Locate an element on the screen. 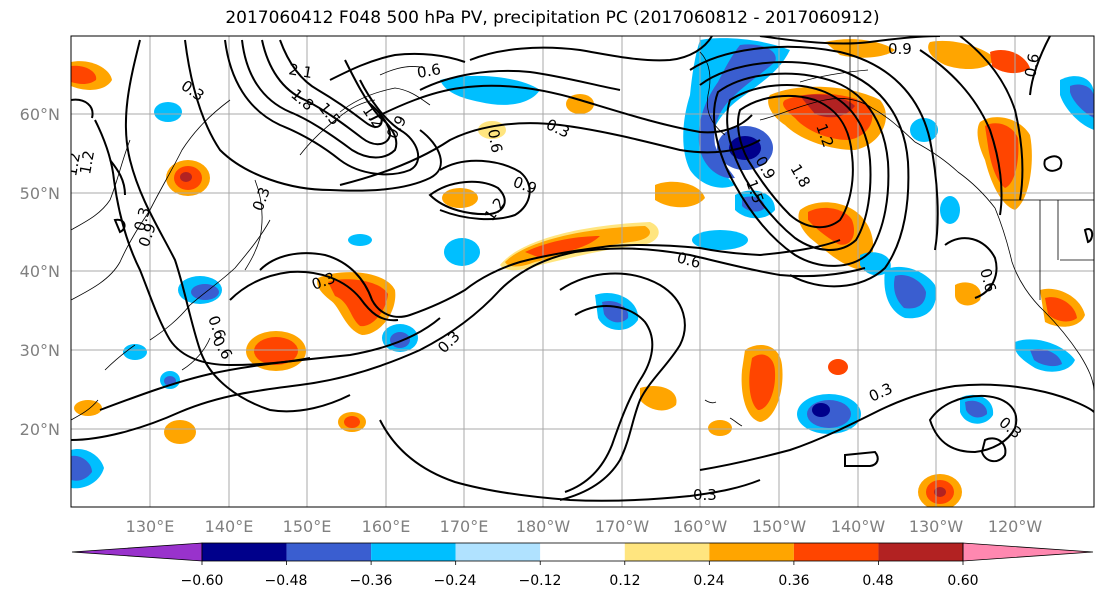 The height and width of the screenshot is (601, 1105). latitude-labels: 60°N 50°N 40°N 30°N 20°N is located at coordinates (40, 272).